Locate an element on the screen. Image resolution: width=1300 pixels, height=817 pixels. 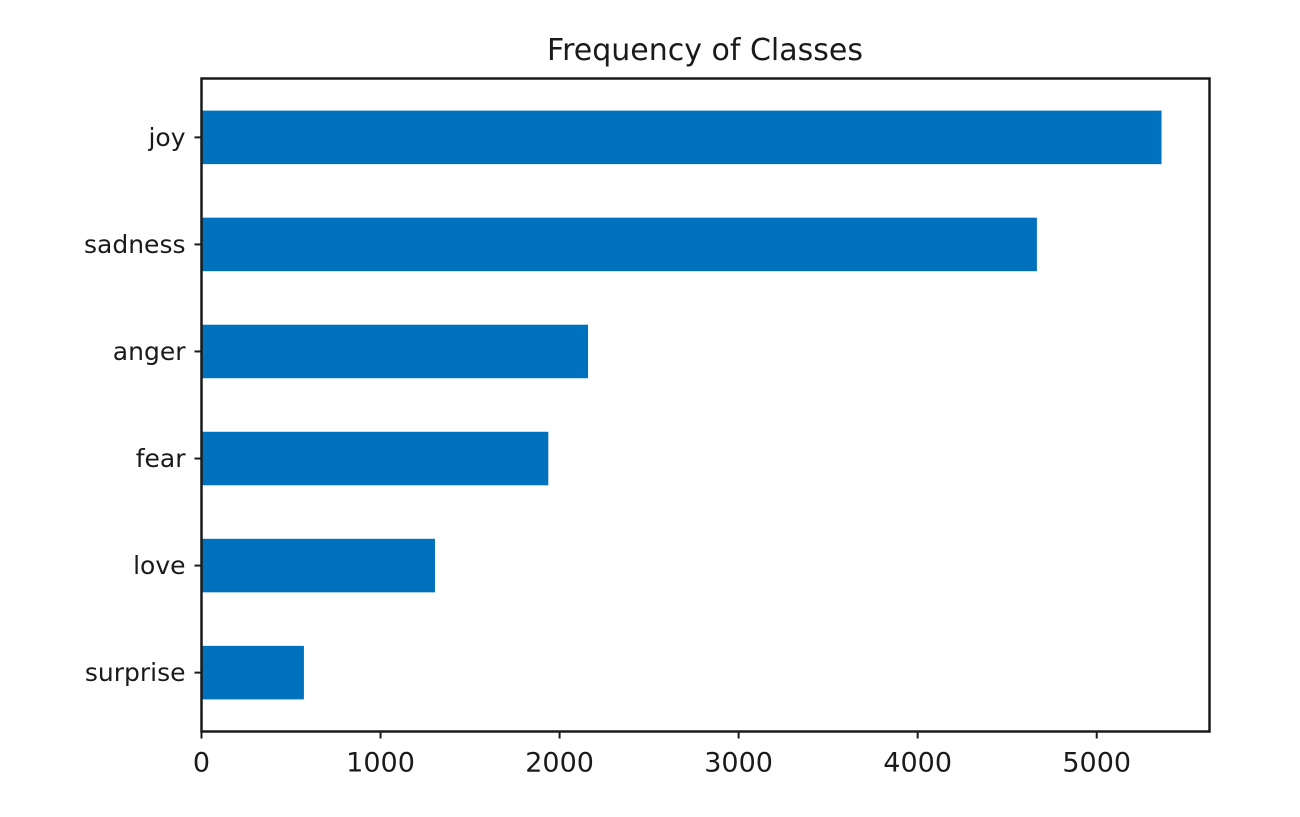
x-tick-label: 3000 is located at coordinates (738, 763).